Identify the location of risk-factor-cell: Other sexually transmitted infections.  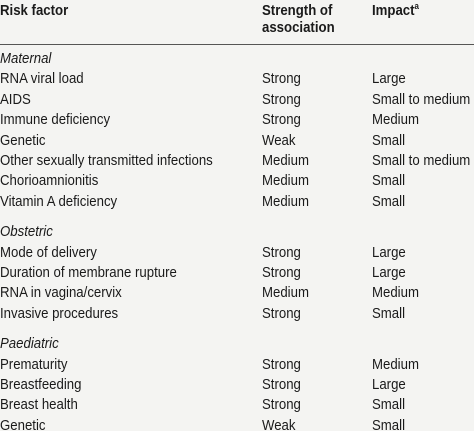
(106, 160).